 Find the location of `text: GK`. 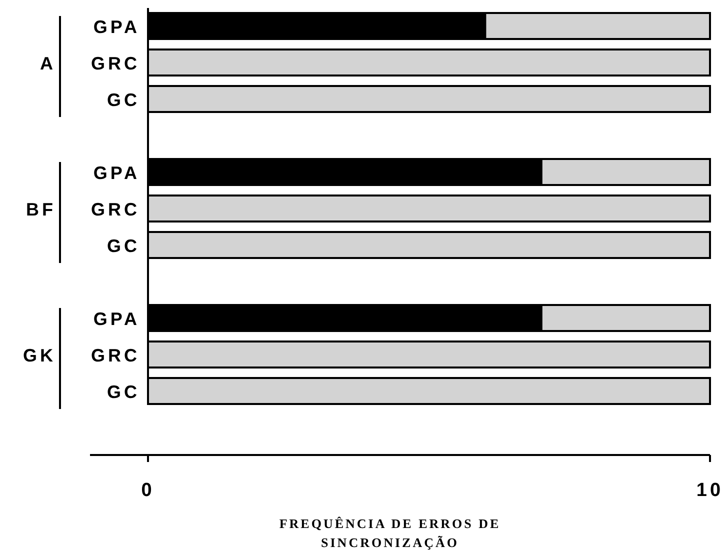

text: GK is located at coordinates (39, 356).